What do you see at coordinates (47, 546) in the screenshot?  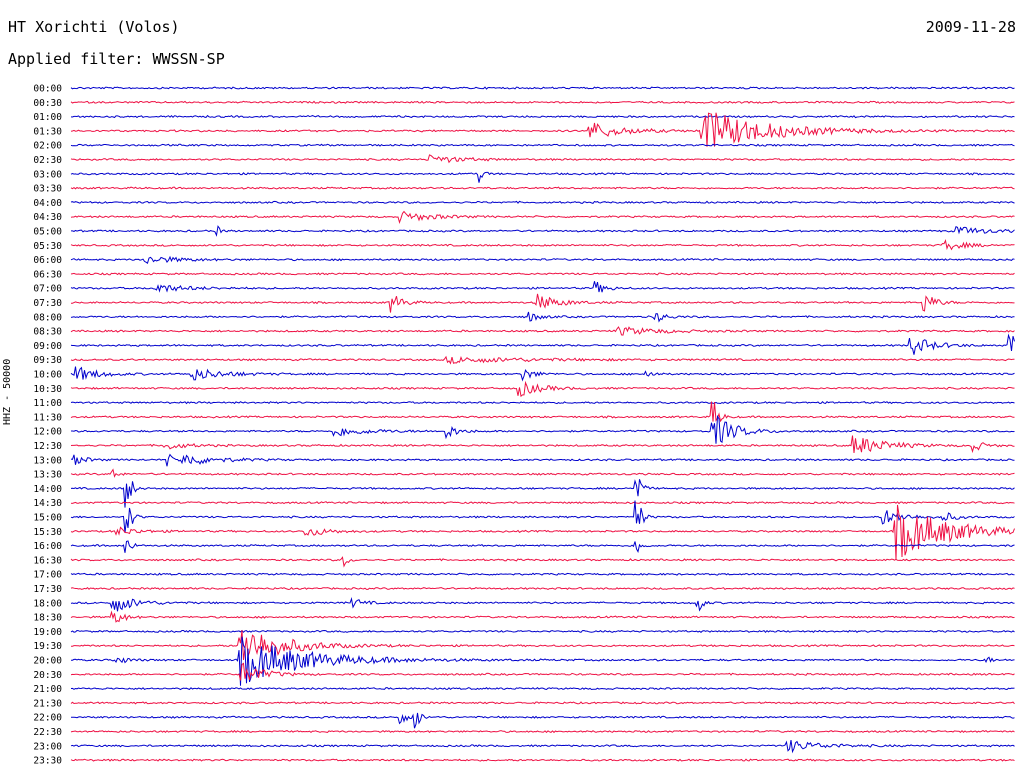 I see `row-time-label: 16:00` at bounding box center [47, 546].